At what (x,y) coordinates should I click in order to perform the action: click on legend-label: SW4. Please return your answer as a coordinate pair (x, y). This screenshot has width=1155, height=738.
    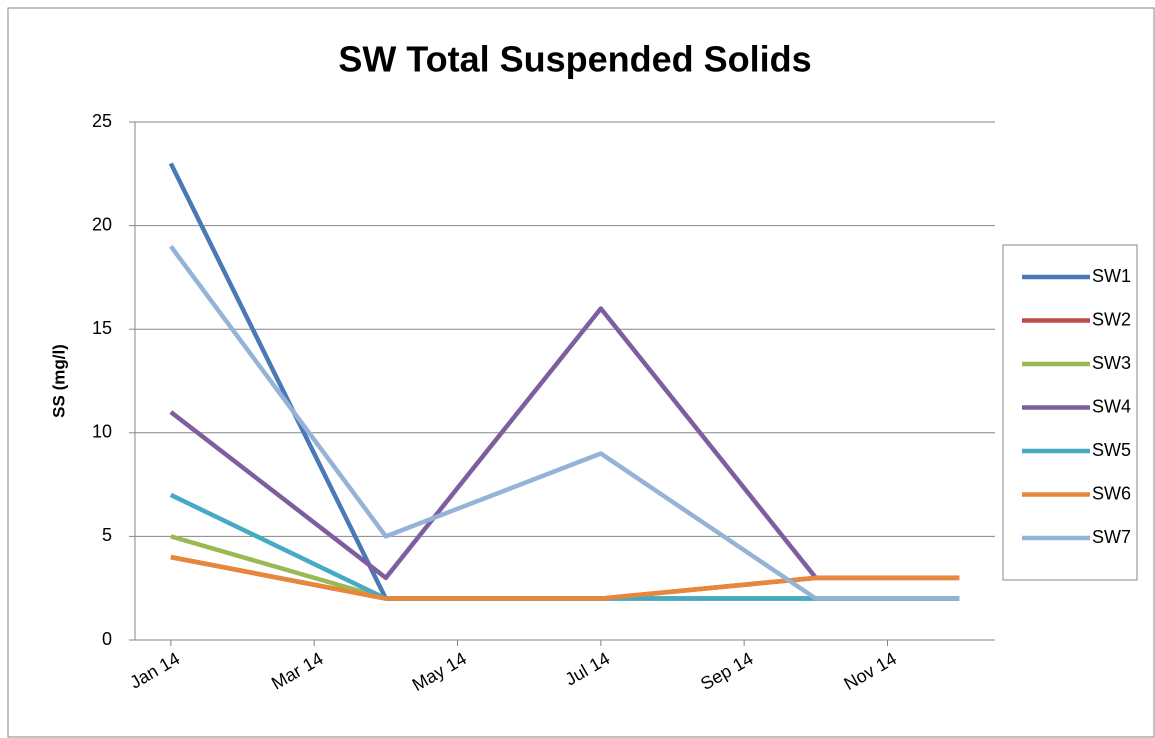
    Looking at the image, I should click on (1111, 406).